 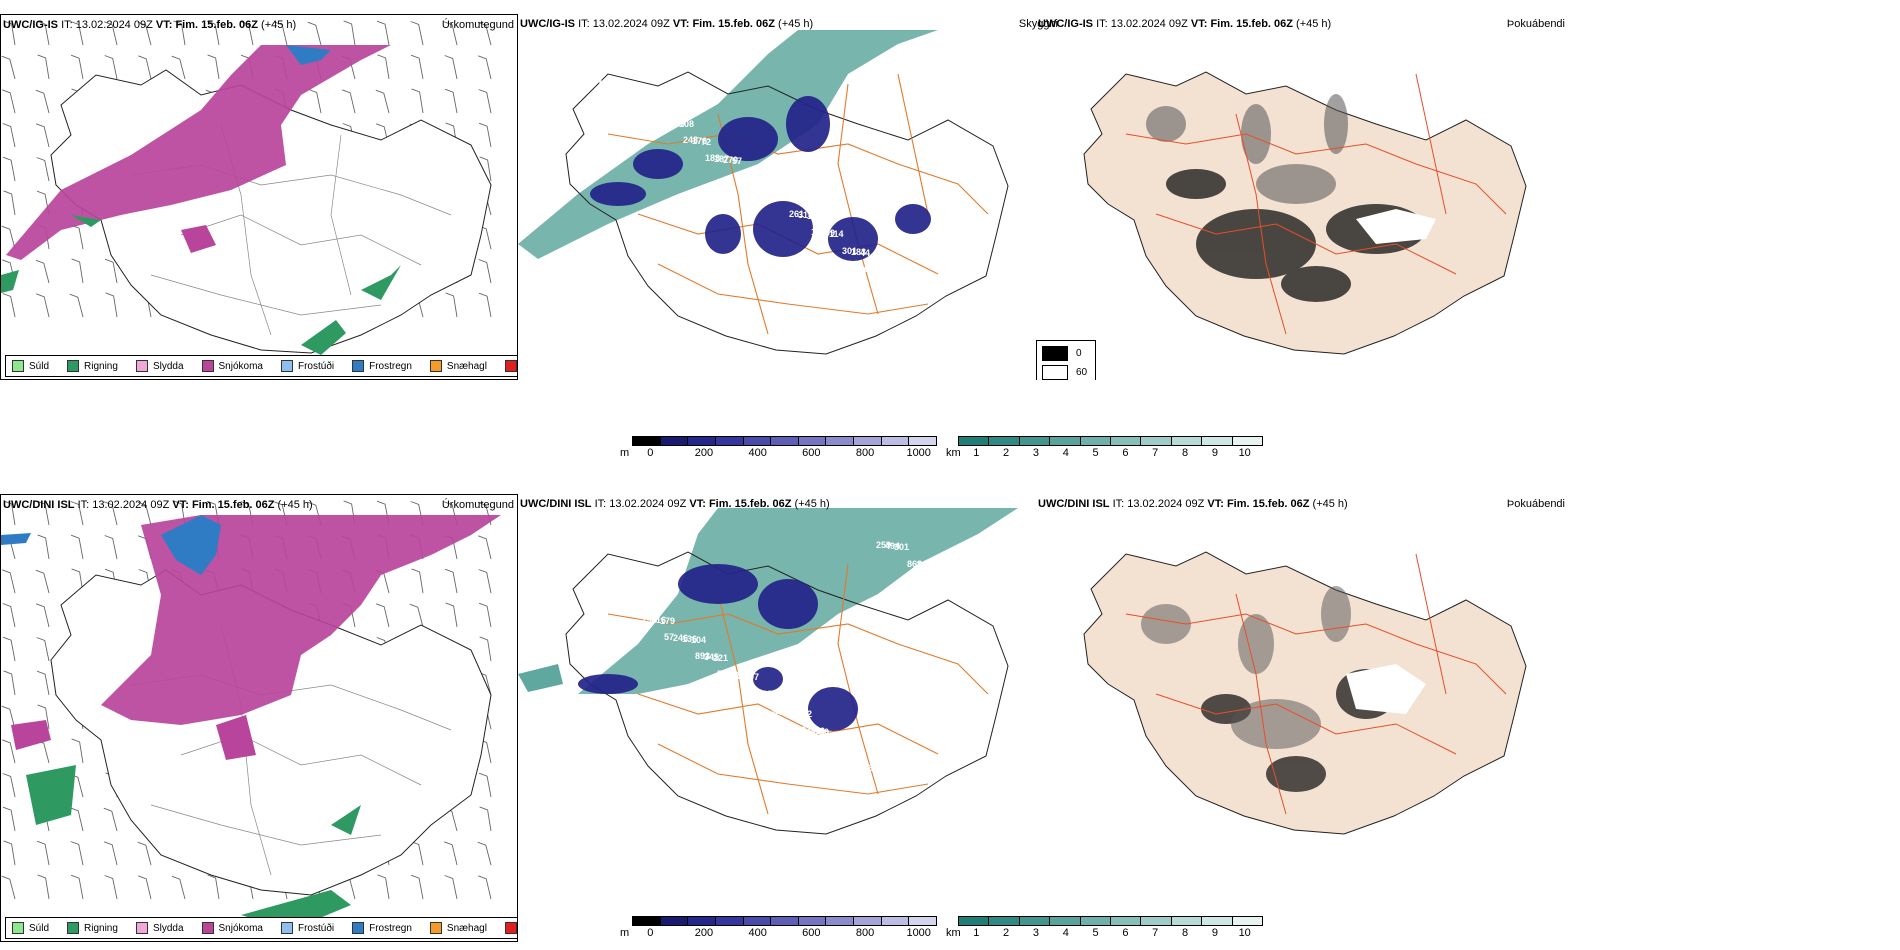 I want to click on legend-label: Snæhagl, so click(x=466, y=928).